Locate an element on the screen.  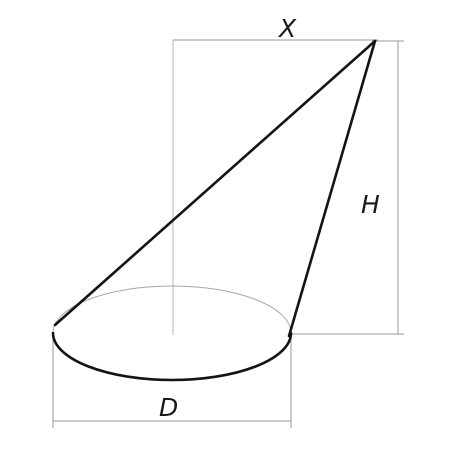
offset-label: X is located at coordinates (287, 28).